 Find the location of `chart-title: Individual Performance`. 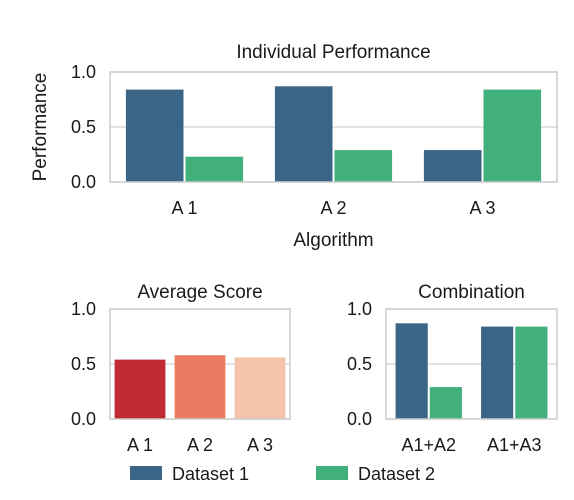

chart-title: Individual Performance is located at coordinates (333, 52).